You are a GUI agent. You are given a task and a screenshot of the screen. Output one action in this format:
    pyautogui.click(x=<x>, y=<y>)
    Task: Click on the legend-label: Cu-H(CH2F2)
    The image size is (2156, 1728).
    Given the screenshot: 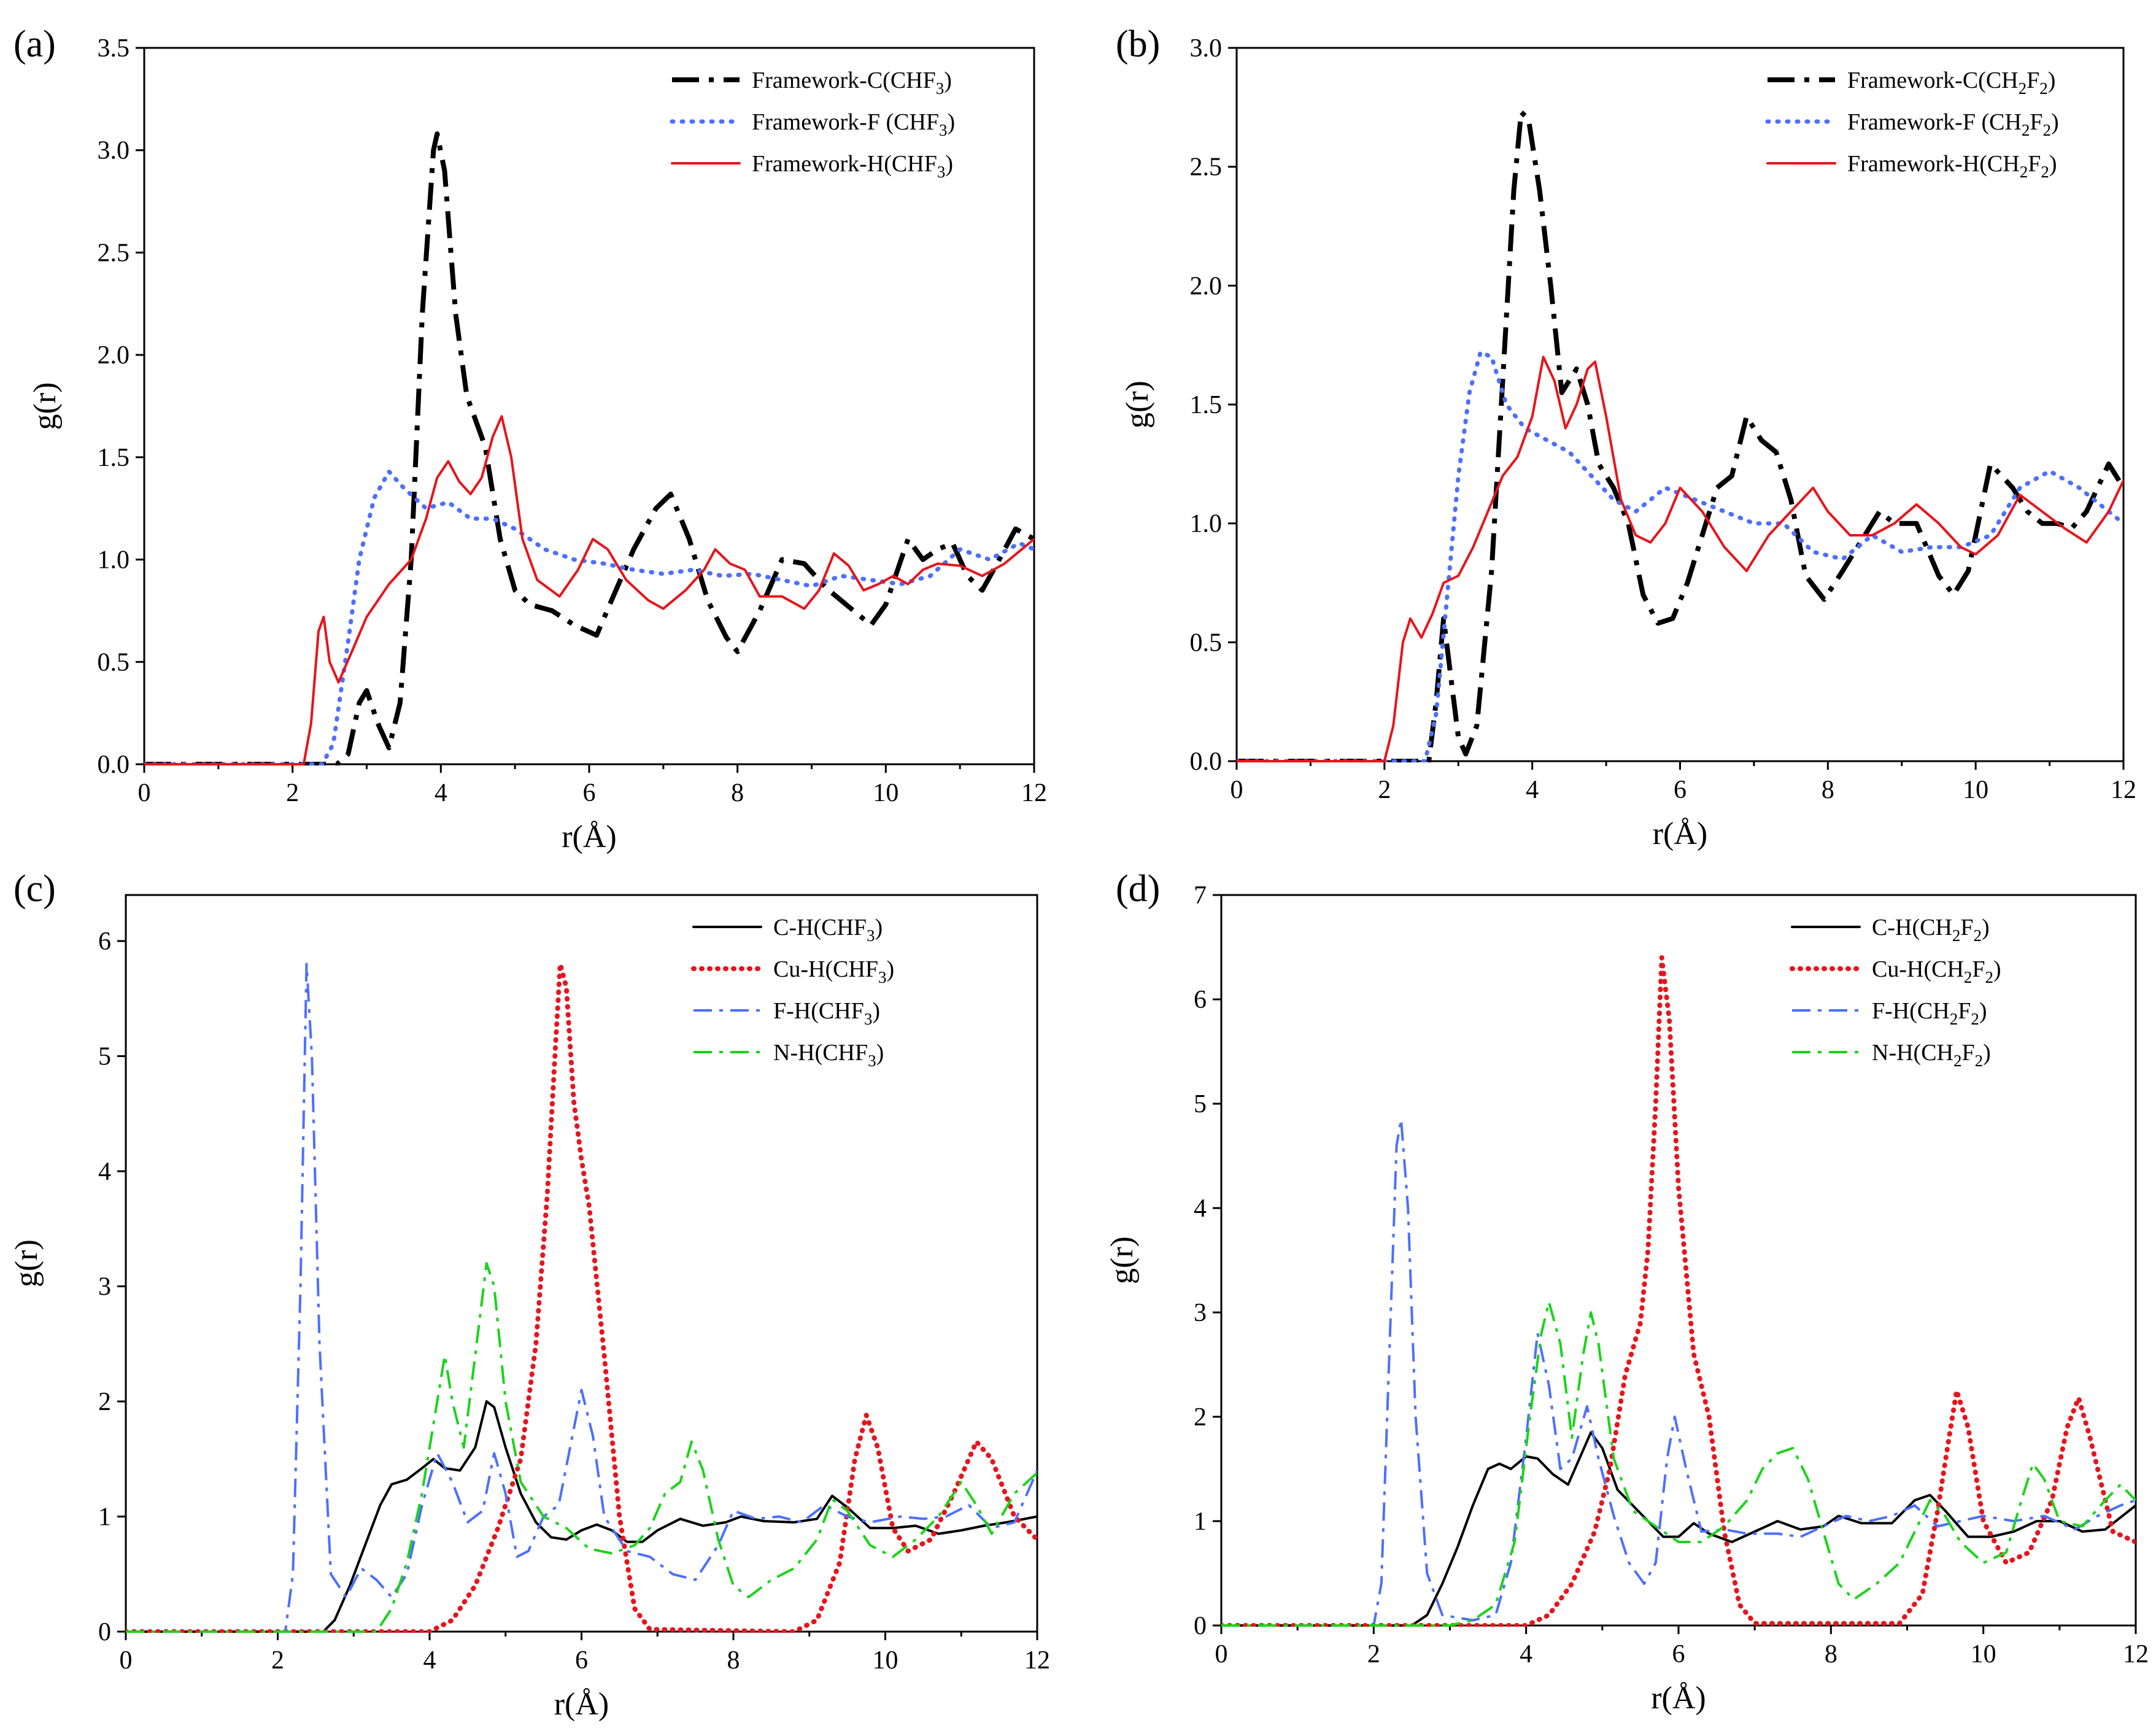 What is the action you would take?
    pyautogui.click(x=1936, y=971)
    